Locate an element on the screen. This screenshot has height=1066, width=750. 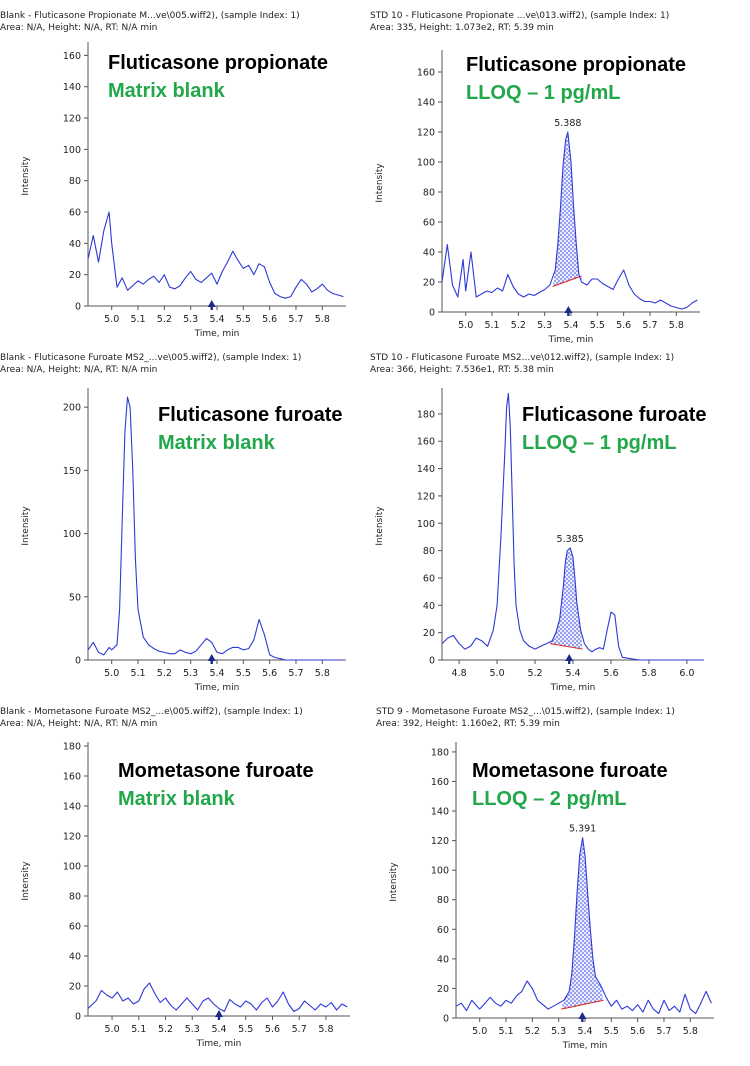
header-stats-line: Area: 335, Height: 1.073e2, RT: 5.39 min is located at coordinates (462, 28).